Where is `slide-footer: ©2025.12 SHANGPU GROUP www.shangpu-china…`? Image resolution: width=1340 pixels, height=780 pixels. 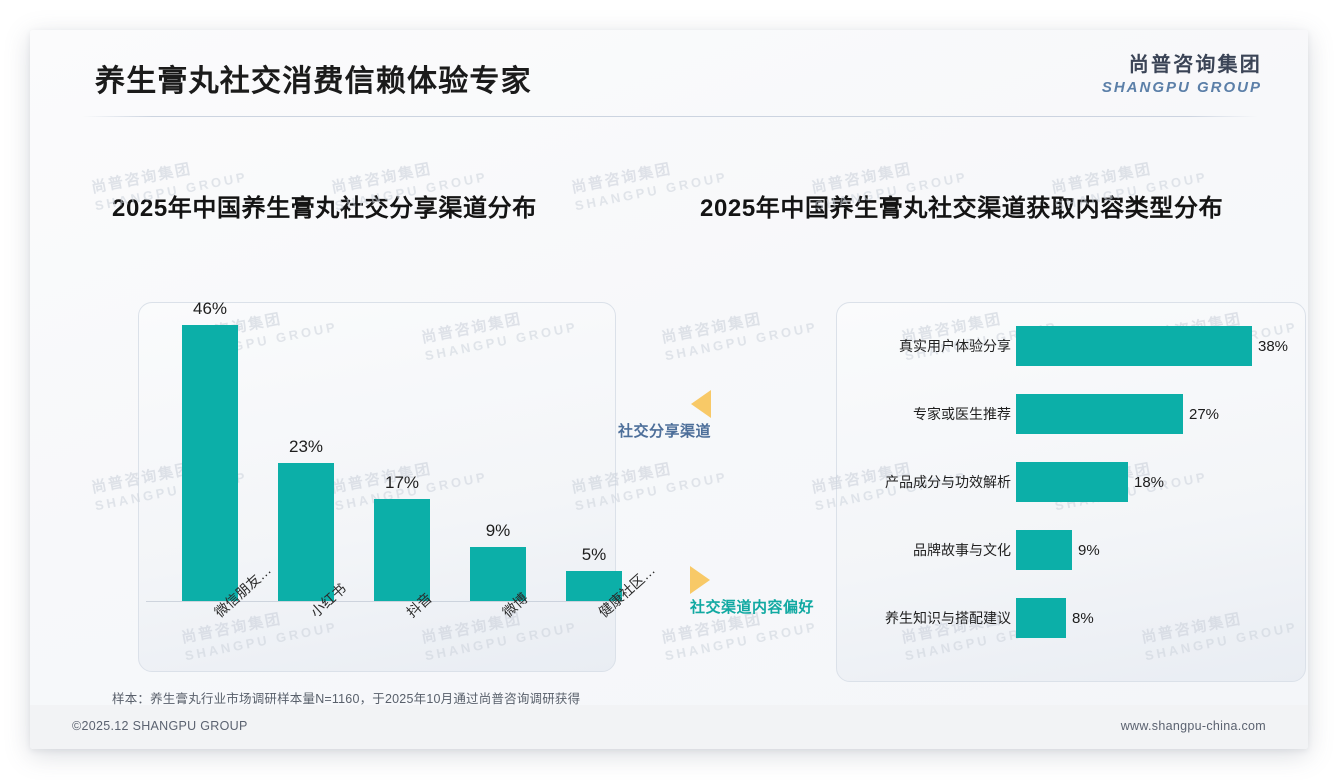
slide-footer: ©2025.12 SHANGPU GROUP www.shangpu-china… is located at coordinates (669, 727).